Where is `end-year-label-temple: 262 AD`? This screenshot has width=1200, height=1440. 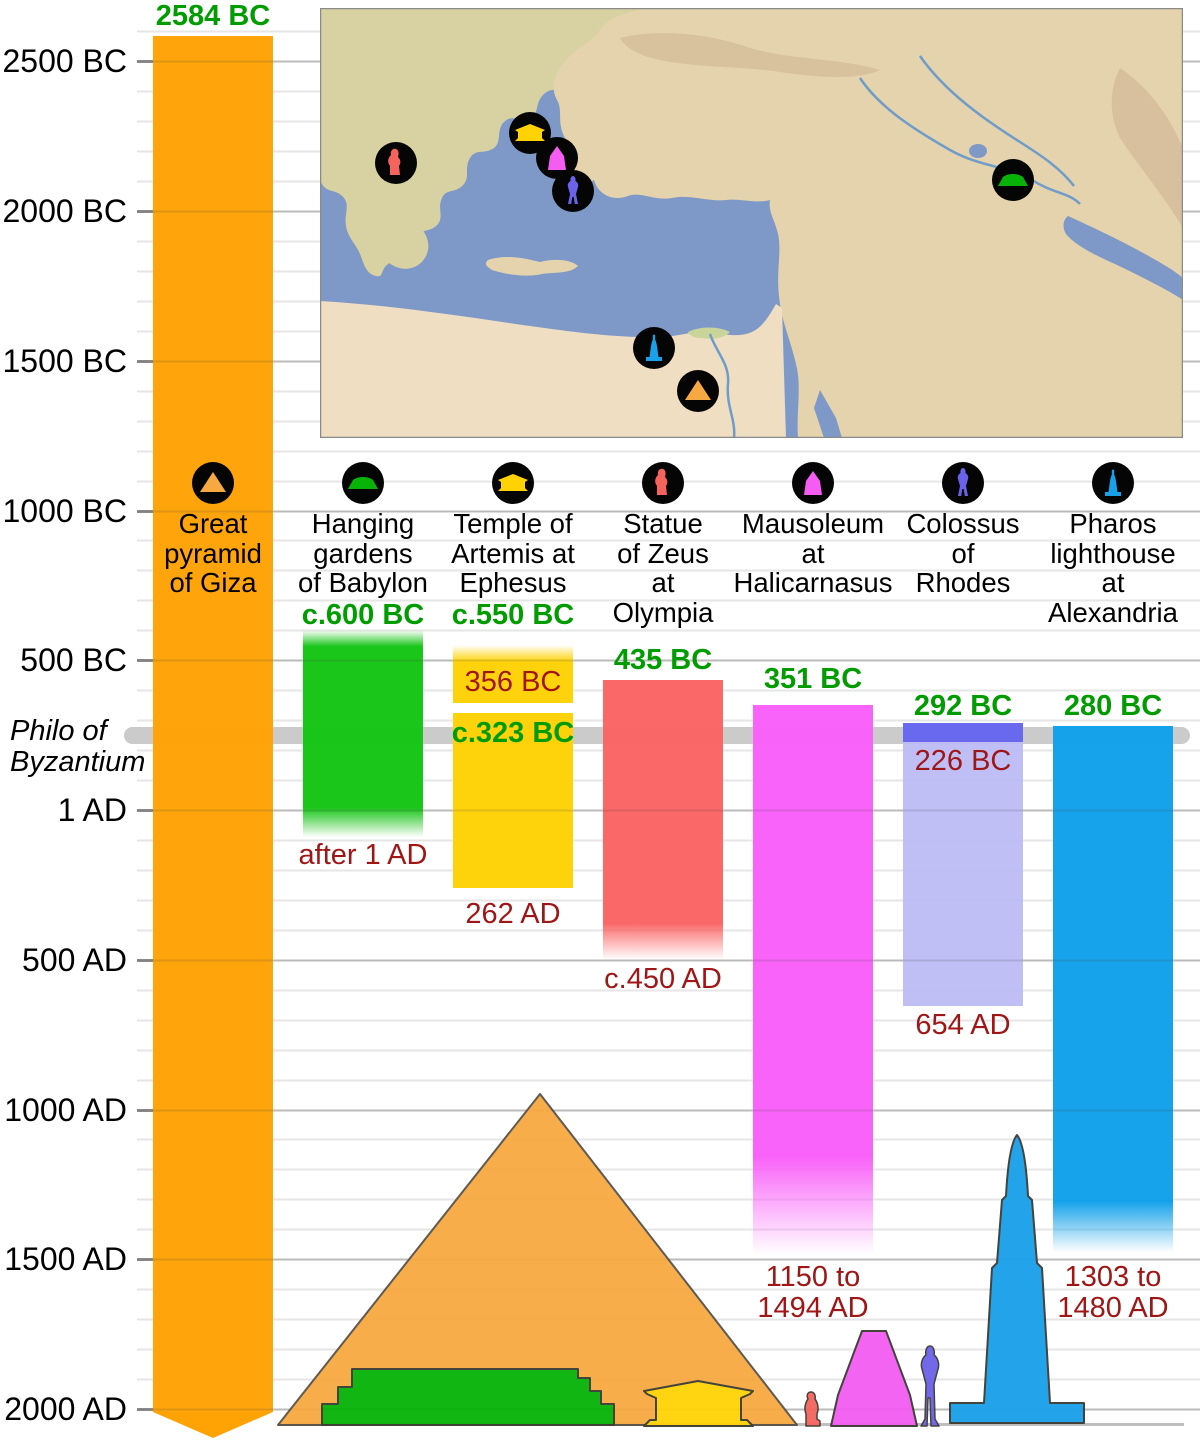
end-year-label-temple: 262 AD is located at coordinates (513, 914).